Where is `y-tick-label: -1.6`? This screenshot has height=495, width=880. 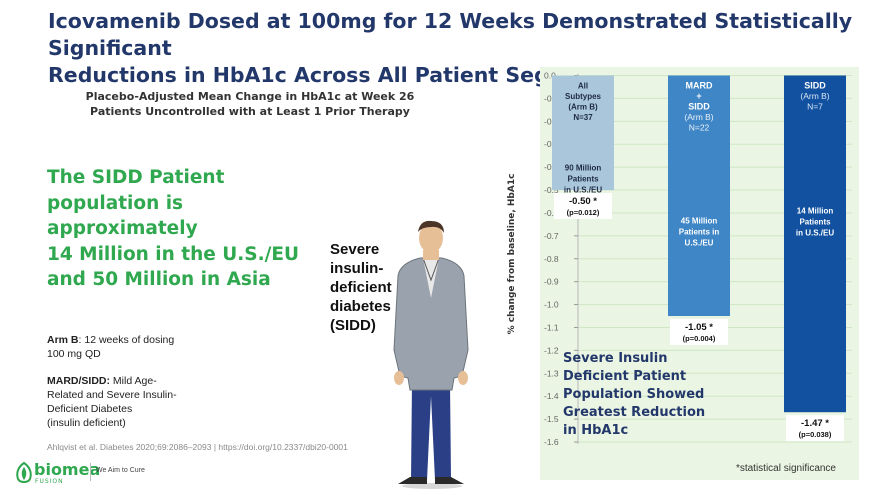
y-tick-label: -1.6 is located at coordinates (551, 442).